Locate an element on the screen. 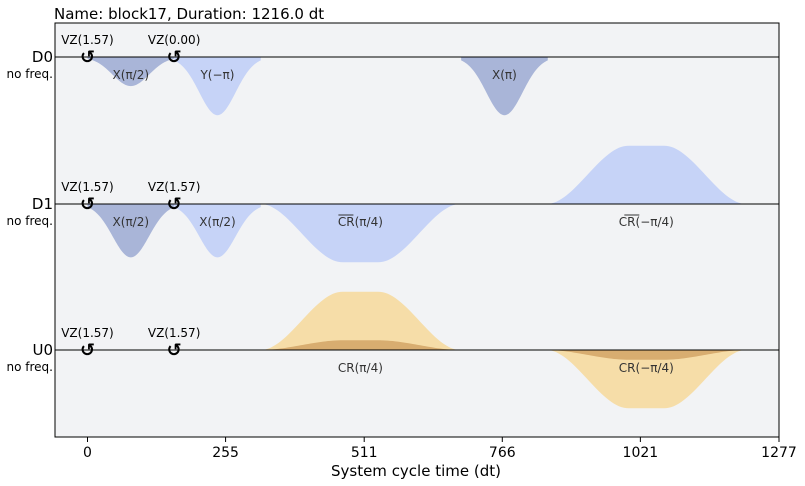 This screenshot has height=486, width=805. x-tick-label: 766 is located at coordinates (502, 453).